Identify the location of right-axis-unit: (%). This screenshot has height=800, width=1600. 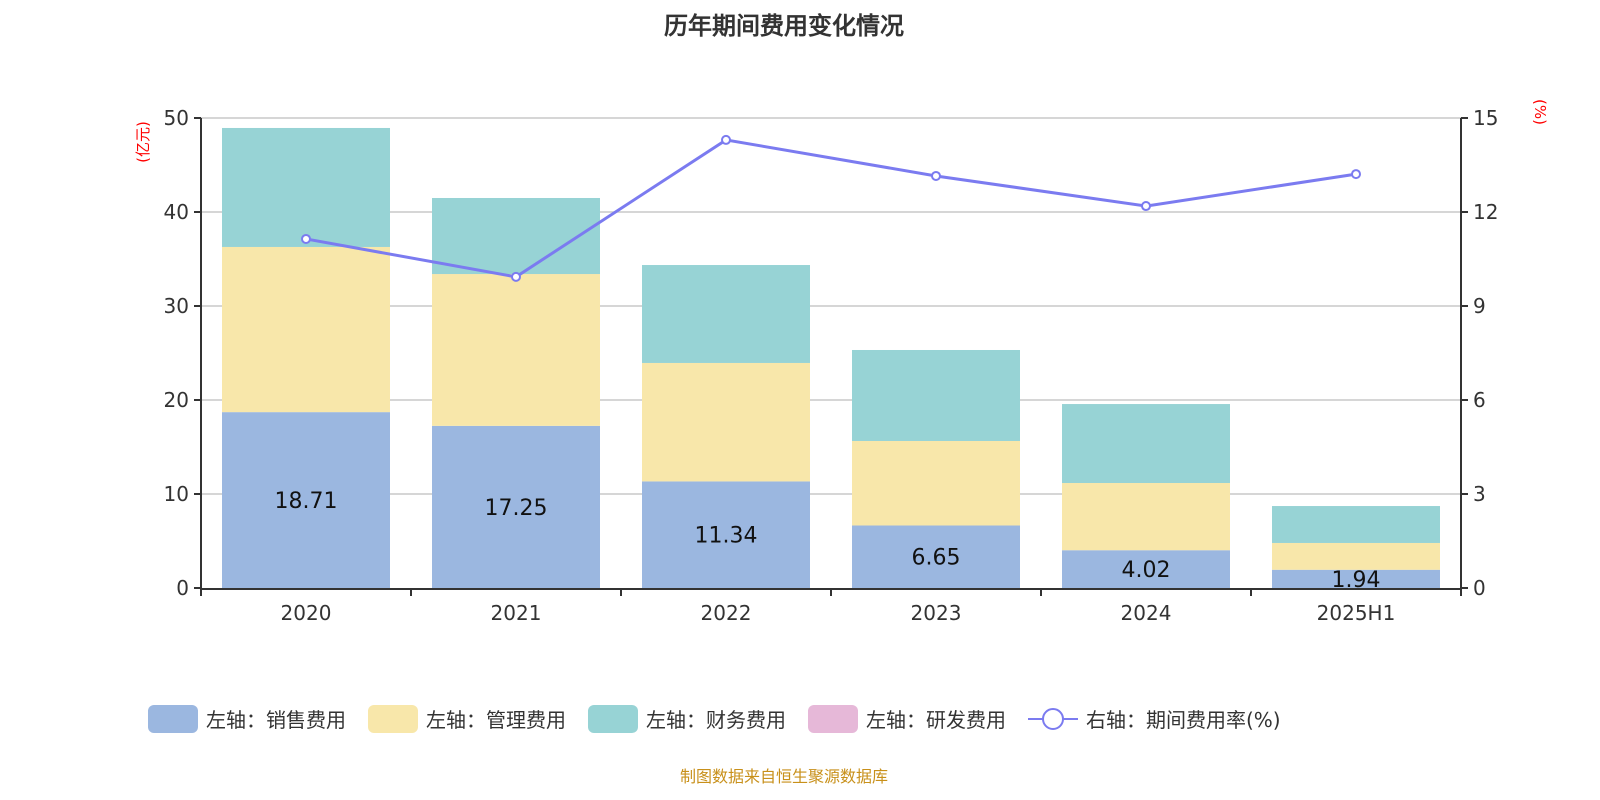
(1540, 112).